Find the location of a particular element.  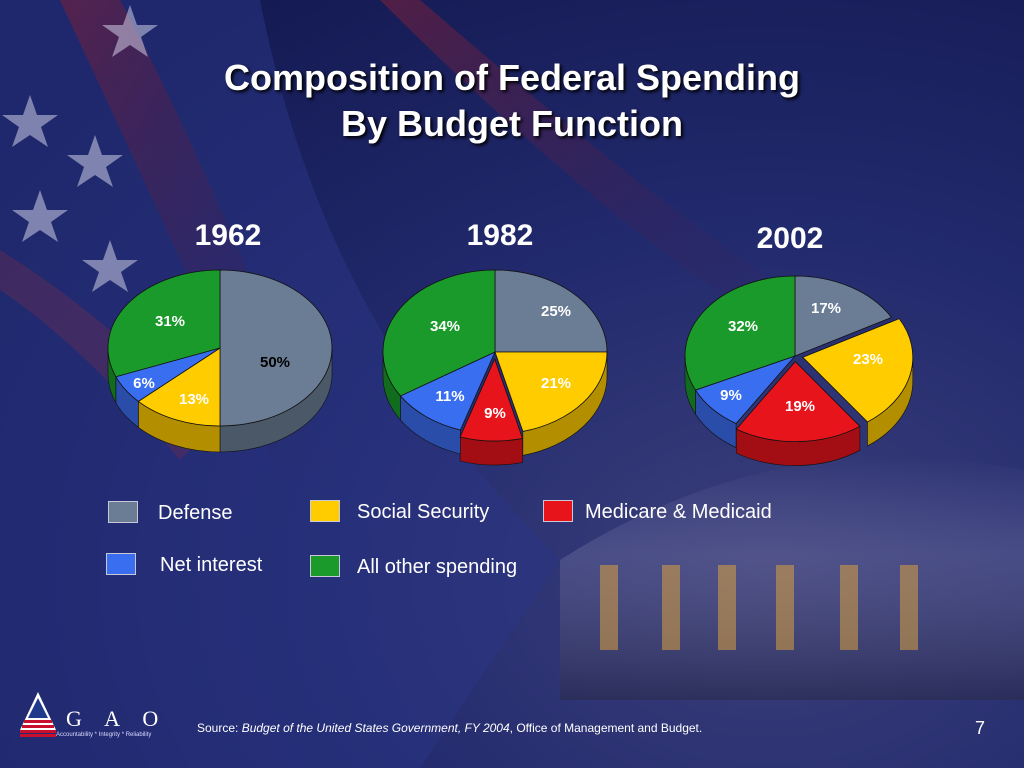

title-line-1: Composition of Federal Spending is located at coordinates (512, 77).